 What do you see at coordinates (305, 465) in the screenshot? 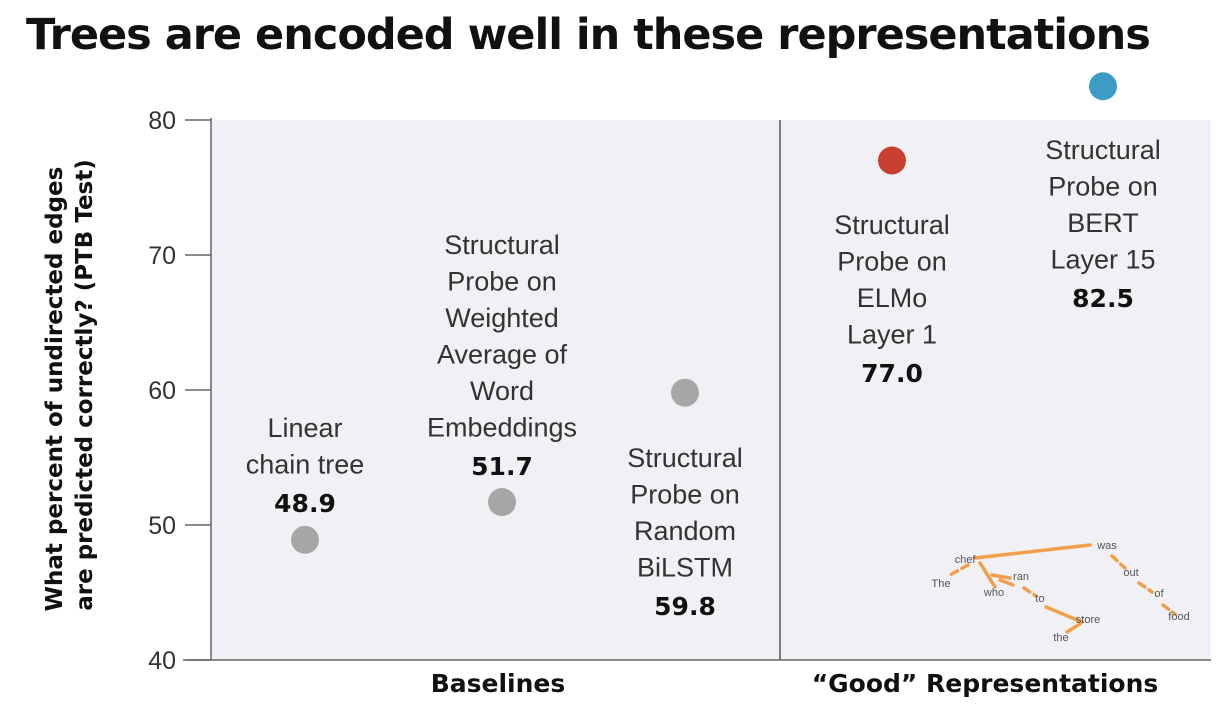
I see `point-label-line: chain tree` at bounding box center [305, 465].